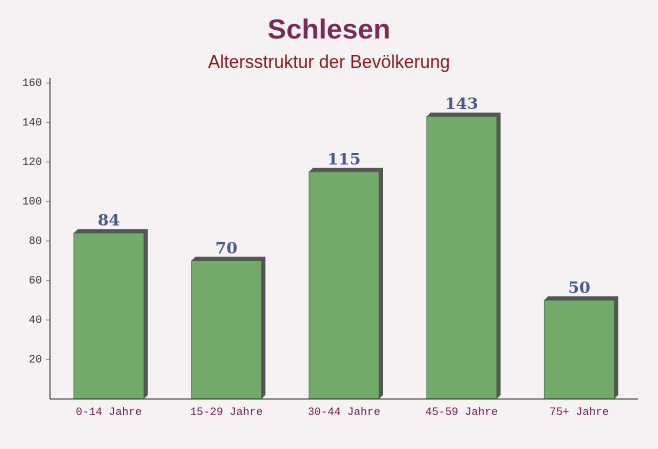 The height and width of the screenshot is (449, 658). I want to click on y-tick-label: 120, so click(32, 163).